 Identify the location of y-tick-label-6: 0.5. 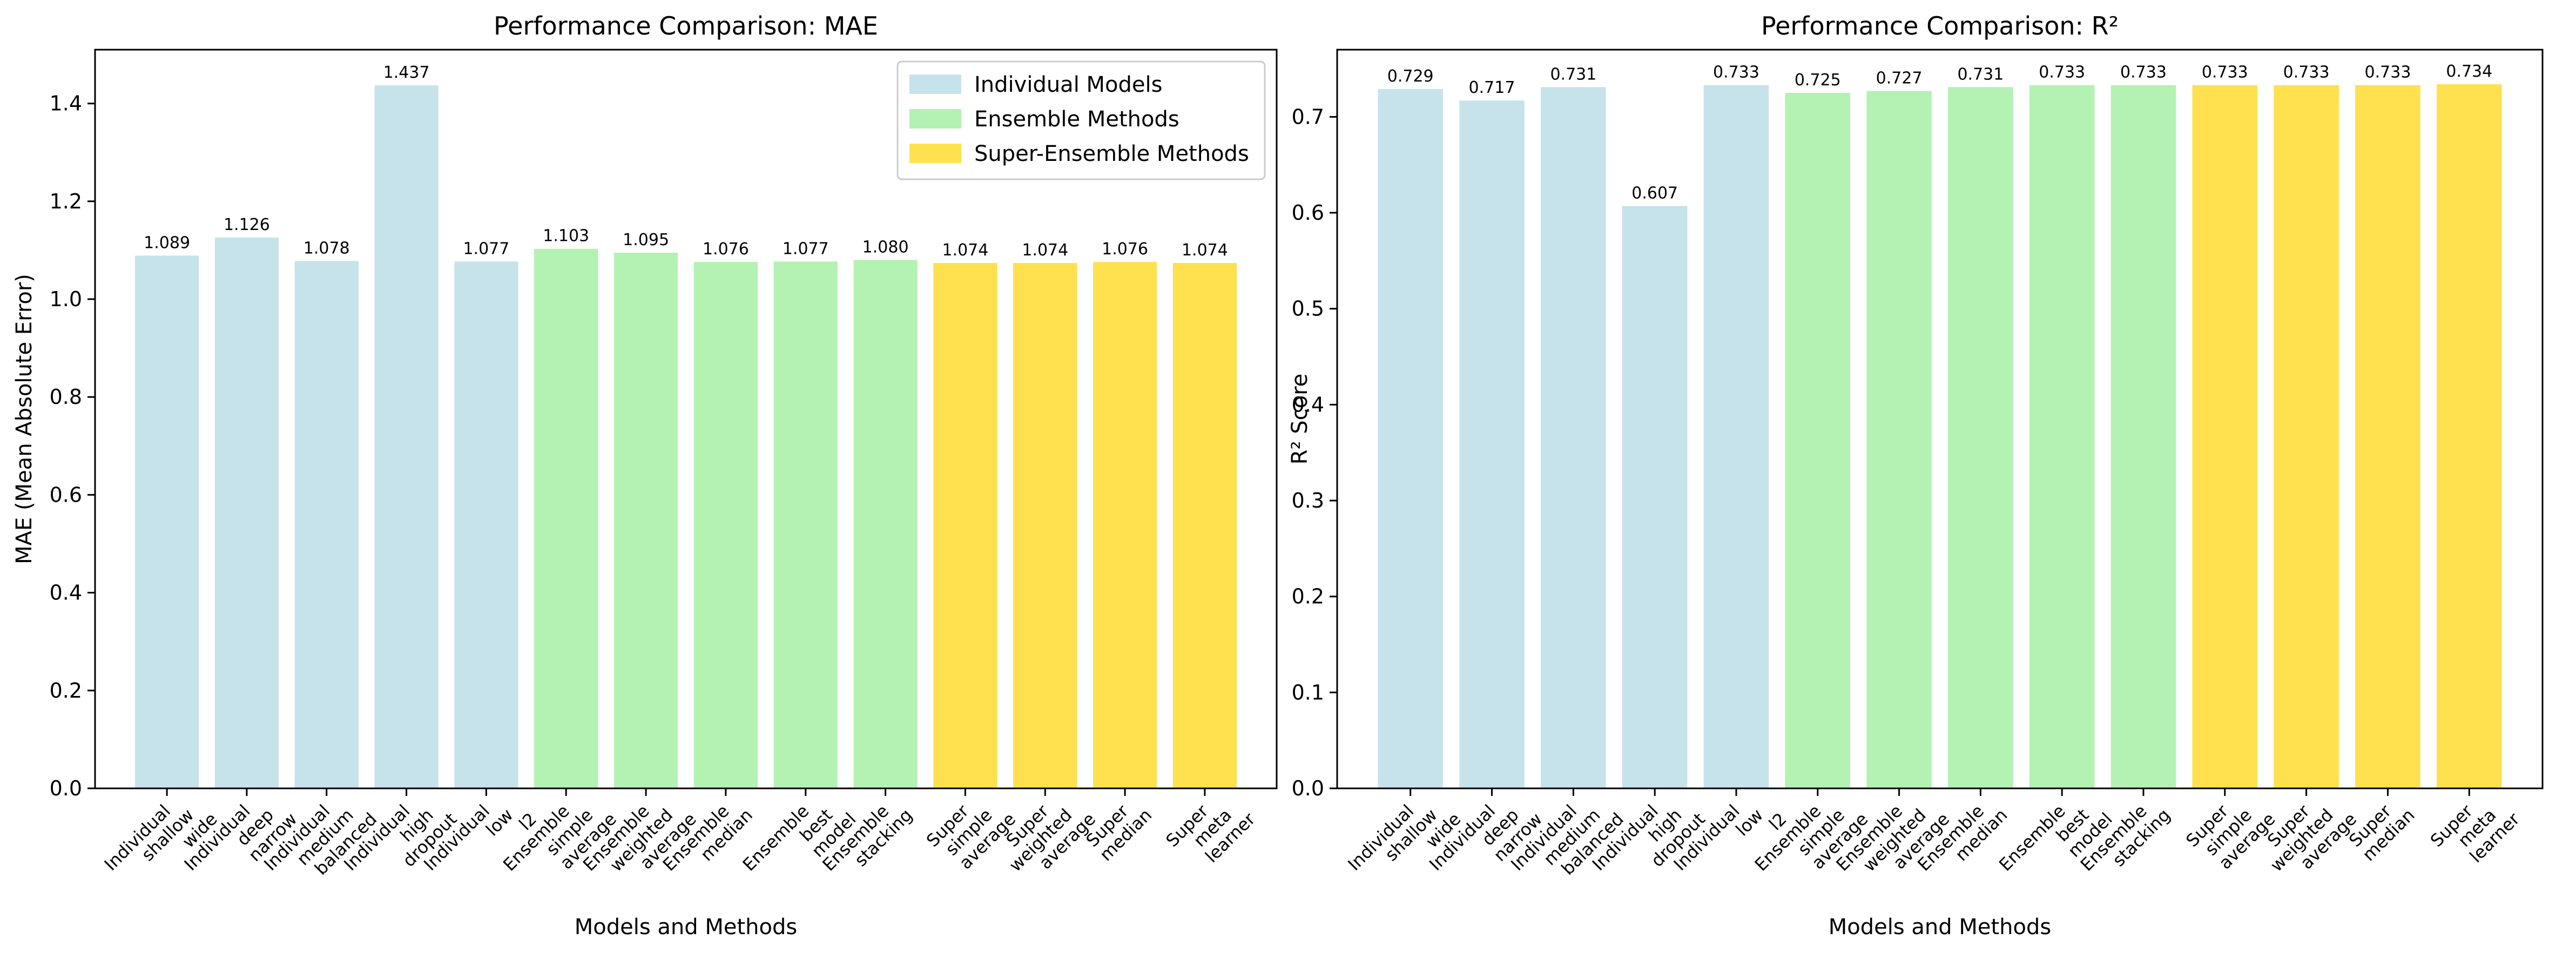
(1308, 309).